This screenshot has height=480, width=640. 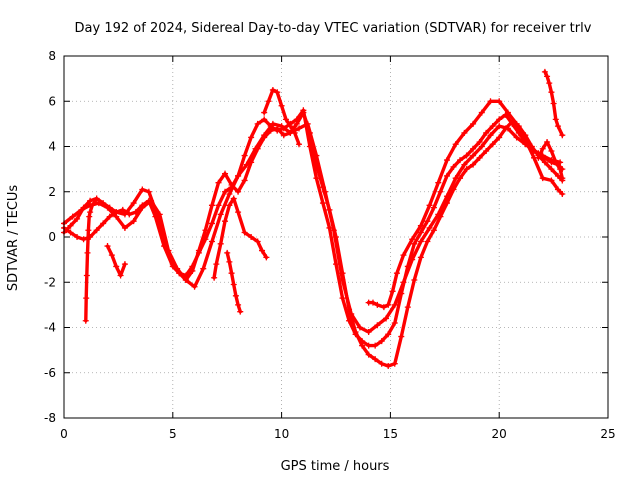 What do you see at coordinates (607, 434) in the screenshot?
I see `x-tick-label: 25` at bounding box center [607, 434].